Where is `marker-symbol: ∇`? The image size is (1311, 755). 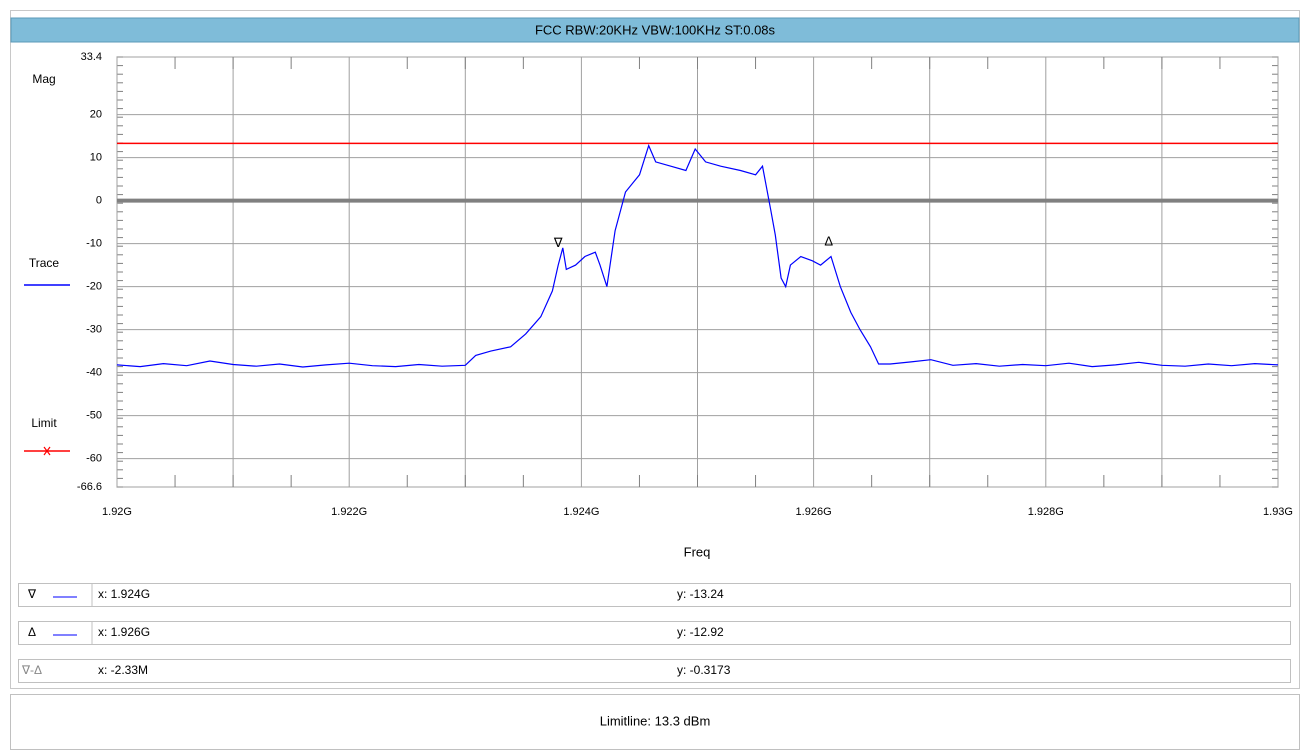
marker-symbol: ∇ is located at coordinates (558, 242).